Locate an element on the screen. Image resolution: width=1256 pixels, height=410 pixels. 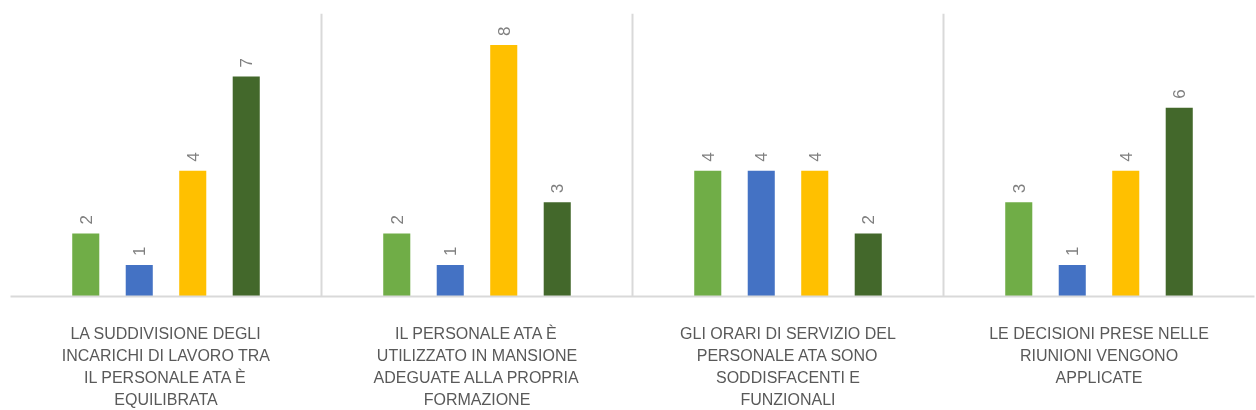
x-tick-label: LE DECISIONI PRESE NELLE RIUNIONI VENGONO APPLICATE is located at coordinates (1099, 355).